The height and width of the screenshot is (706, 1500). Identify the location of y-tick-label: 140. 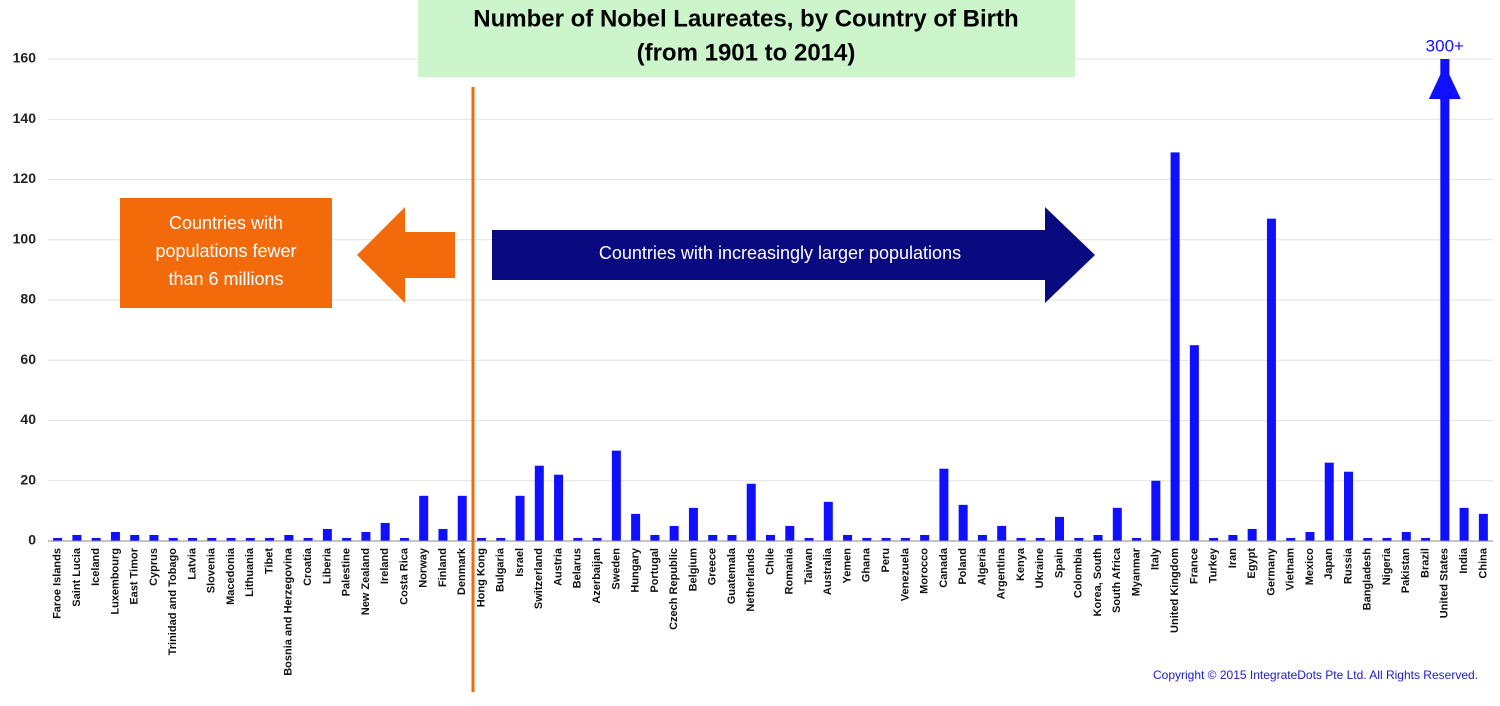
(25, 118).